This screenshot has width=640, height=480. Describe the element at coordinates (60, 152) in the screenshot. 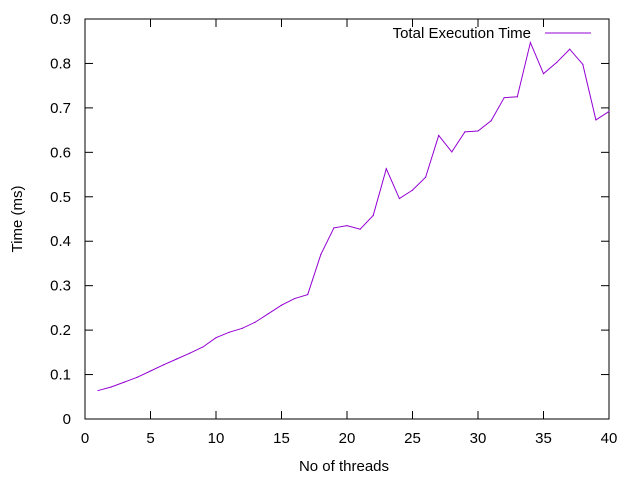

I see `y-tick-label: 0.6` at that location.